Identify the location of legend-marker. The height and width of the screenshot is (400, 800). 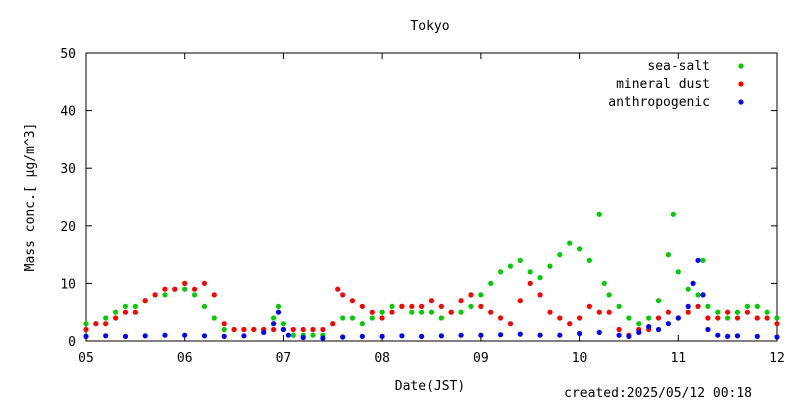
(741, 66).